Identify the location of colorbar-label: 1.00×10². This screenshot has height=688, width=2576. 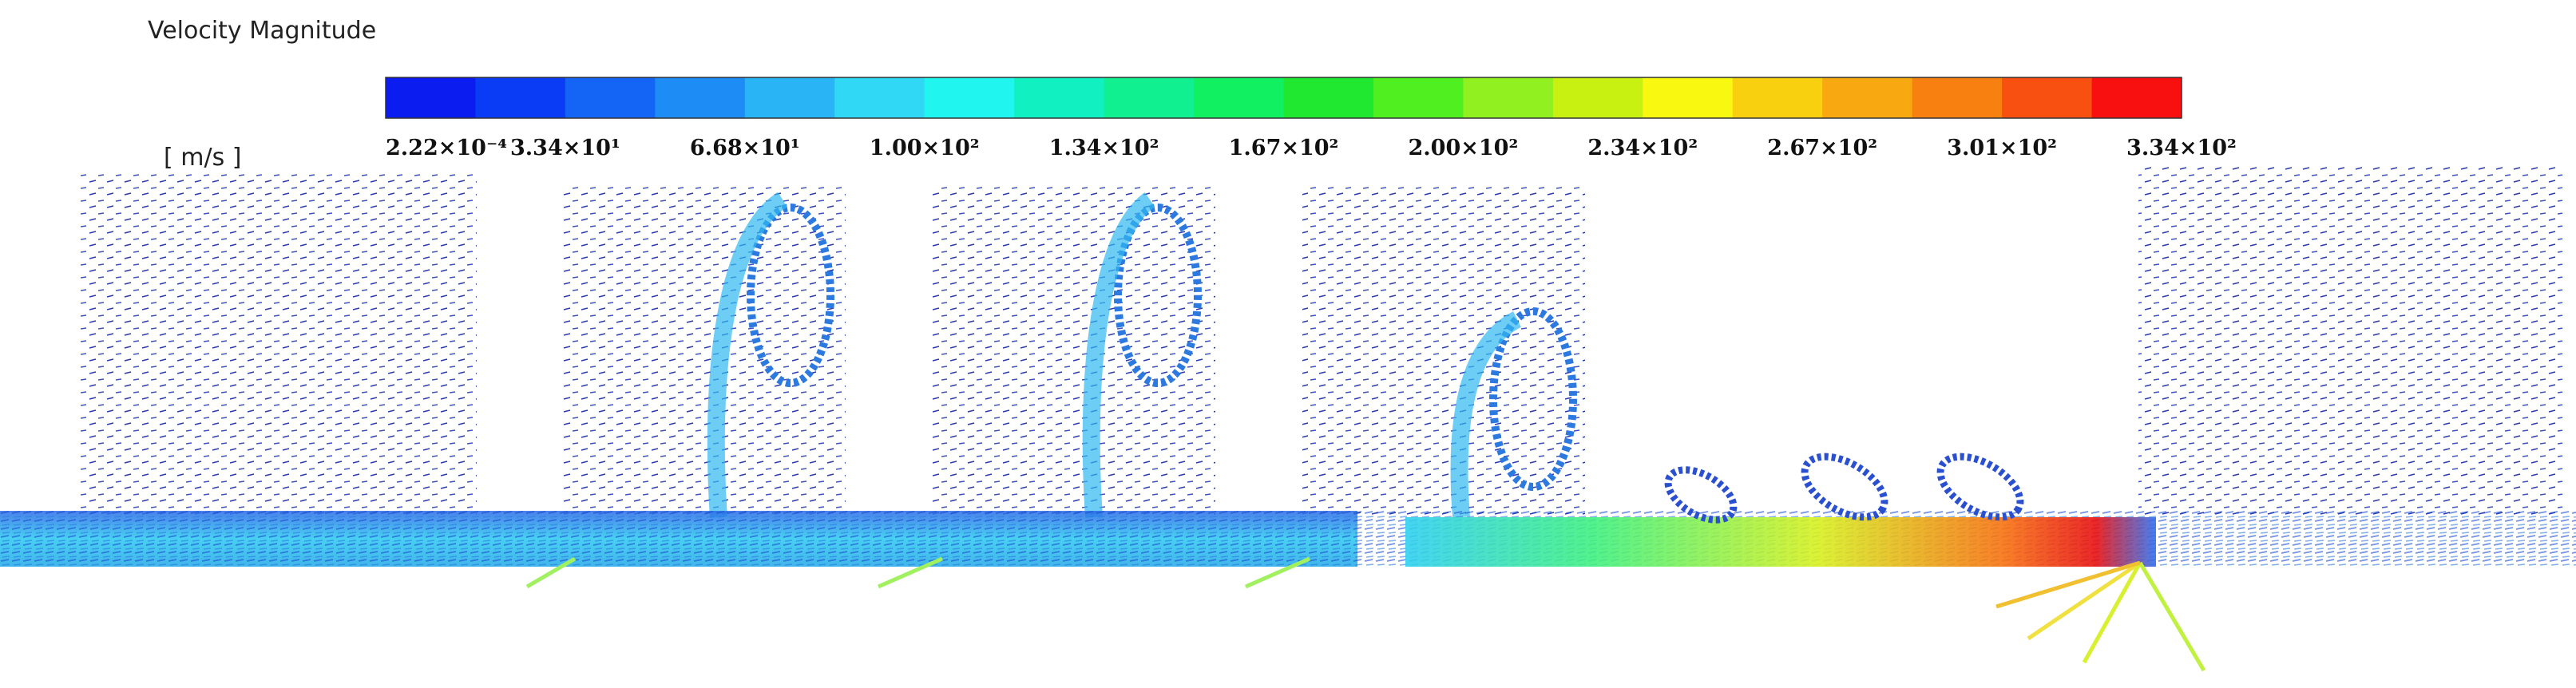
(925, 148).